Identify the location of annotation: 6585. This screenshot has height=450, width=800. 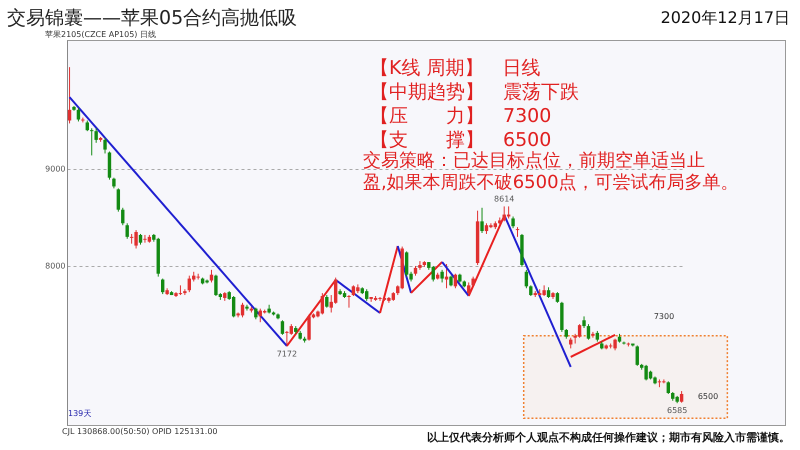
(677, 411).